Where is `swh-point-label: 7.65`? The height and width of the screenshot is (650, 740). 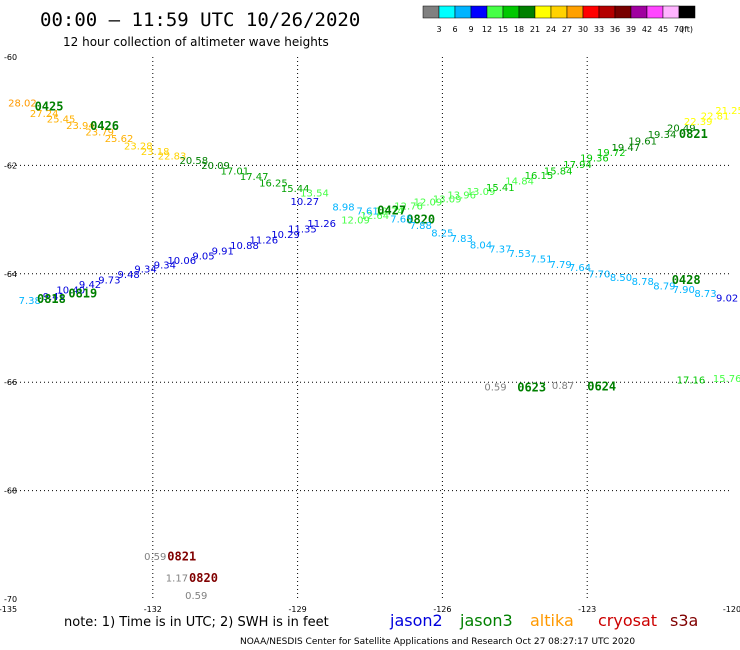 swh-point-label: 7.65 is located at coordinates (401, 219).